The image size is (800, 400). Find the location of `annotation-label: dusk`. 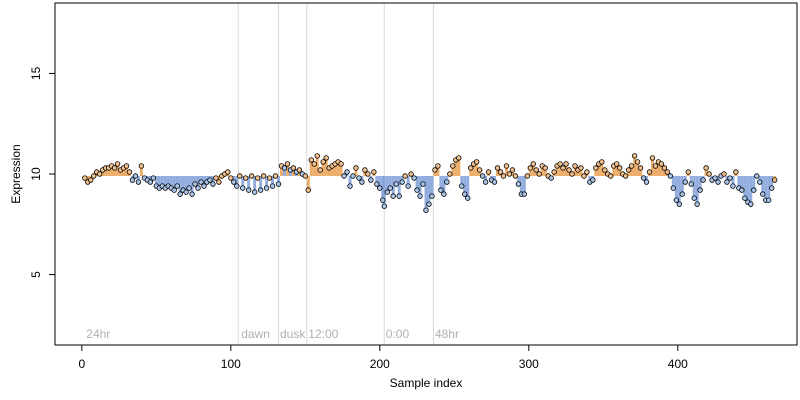

annotation-label: dusk is located at coordinates (293, 334).